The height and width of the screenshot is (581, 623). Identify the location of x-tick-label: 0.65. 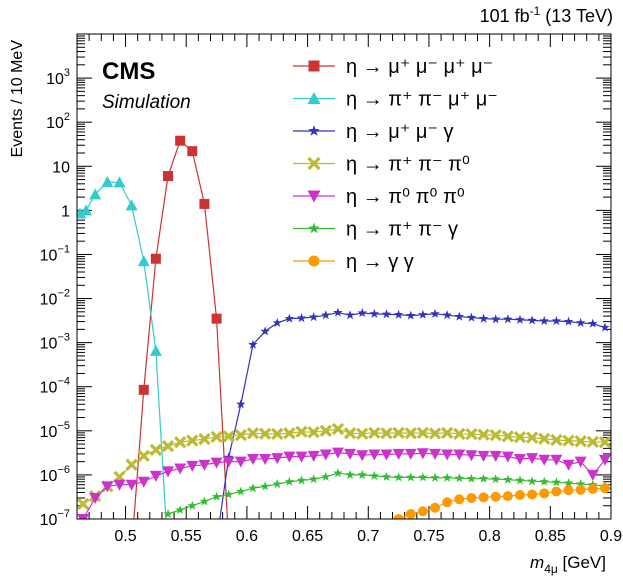
(307, 536).